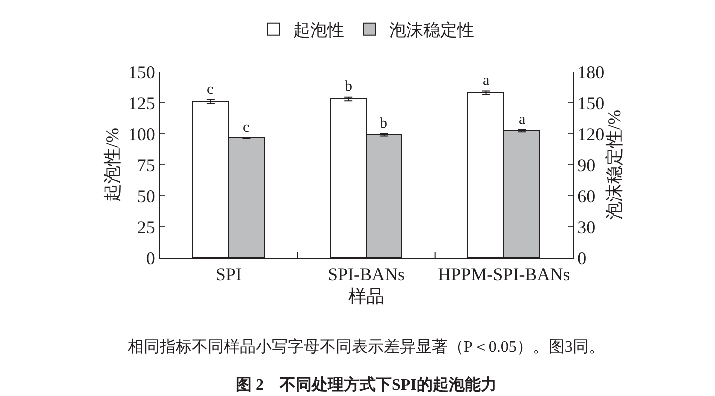  What do you see at coordinates (366, 384) in the screenshot?
I see `text: 图 2 不同处理方式下SPI的起泡能力` at bounding box center [366, 384].